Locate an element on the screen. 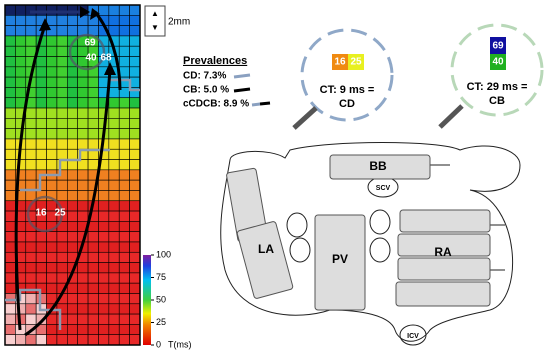 The image size is (550, 355). colorbar-tick-label: 100 is located at coordinates (163, 254).